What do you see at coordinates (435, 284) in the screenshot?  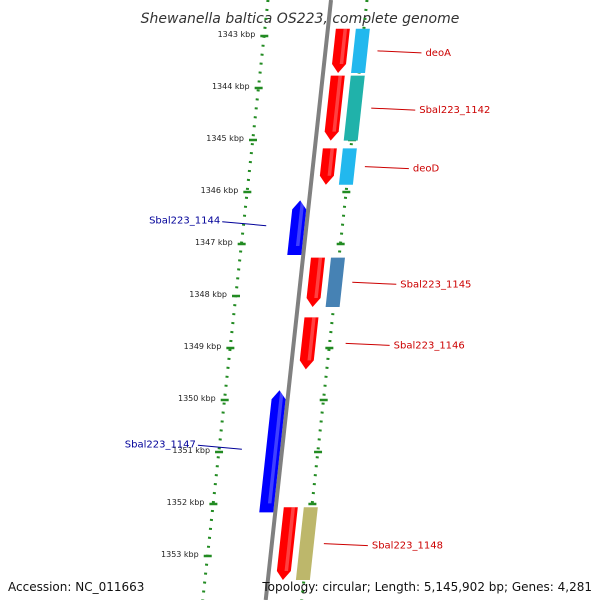 I see `gene-label: Sbal223_1145` at bounding box center [435, 284].